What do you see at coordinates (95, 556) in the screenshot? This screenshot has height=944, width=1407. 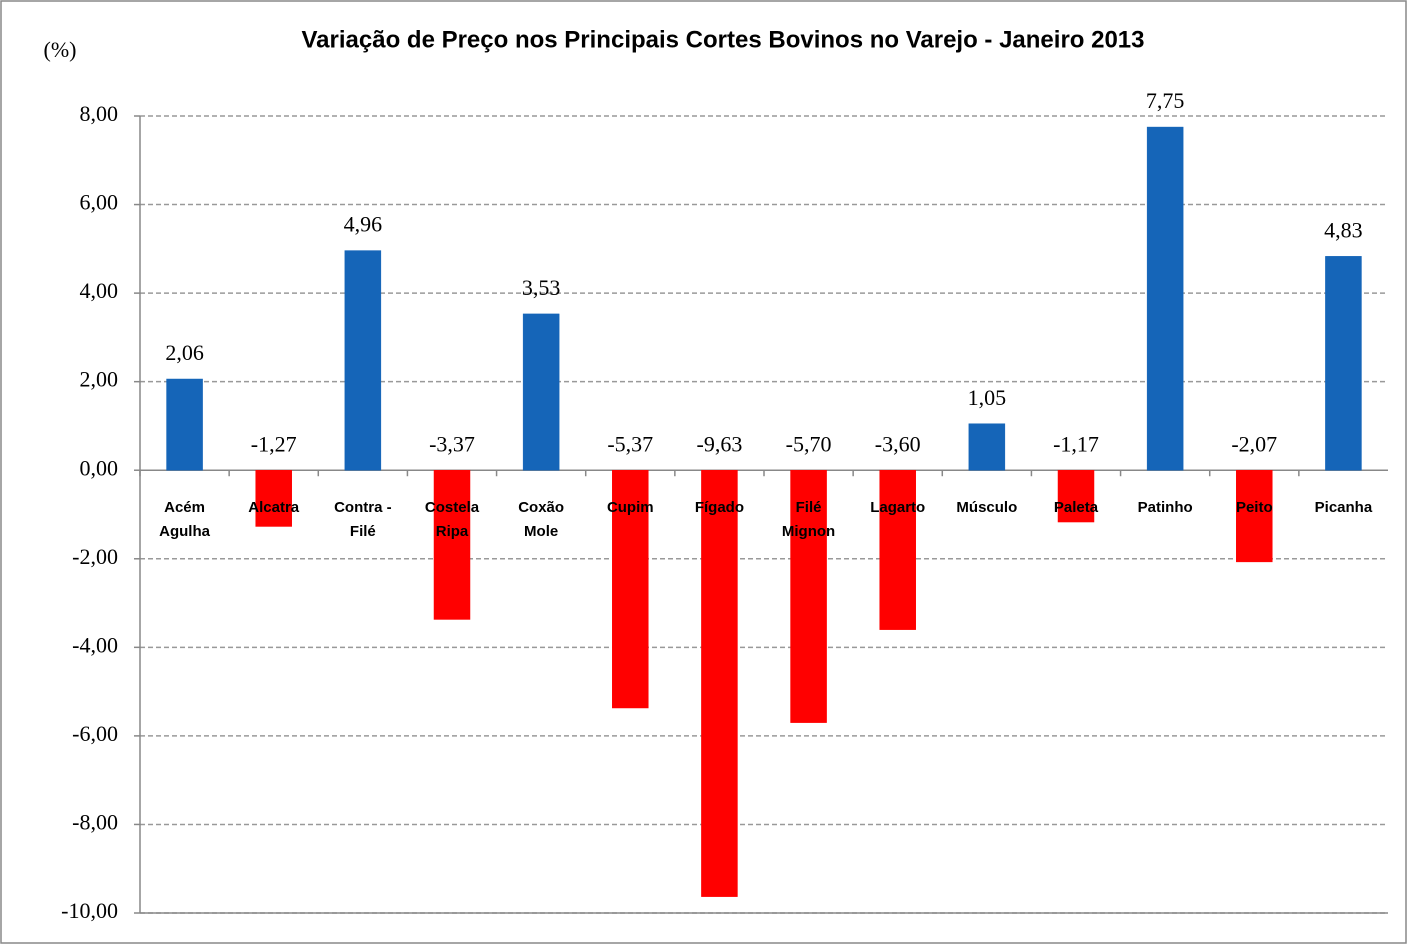 I see `y-tick-label: -2,00` at bounding box center [95, 556].